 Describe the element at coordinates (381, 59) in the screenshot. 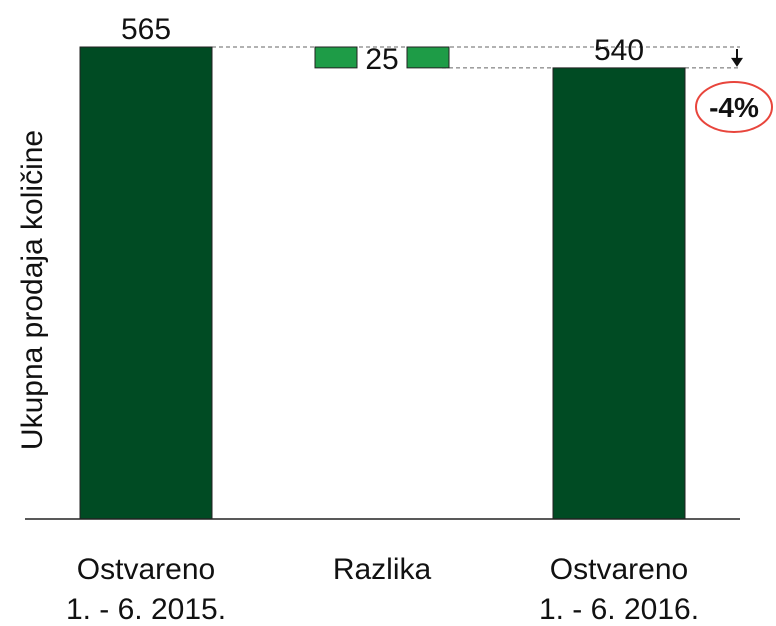

I see `value-label-razlika: 25` at that location.